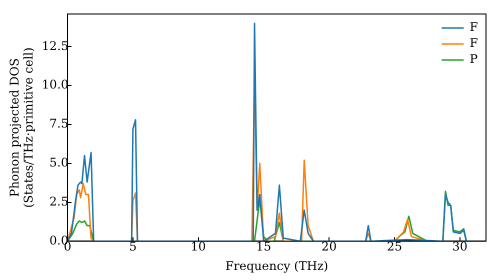  What do you see at coordinates (276, 265) in the screenshot?
I see `x-axis-title: Frequency (THz)` at bounding box center [276, 265].